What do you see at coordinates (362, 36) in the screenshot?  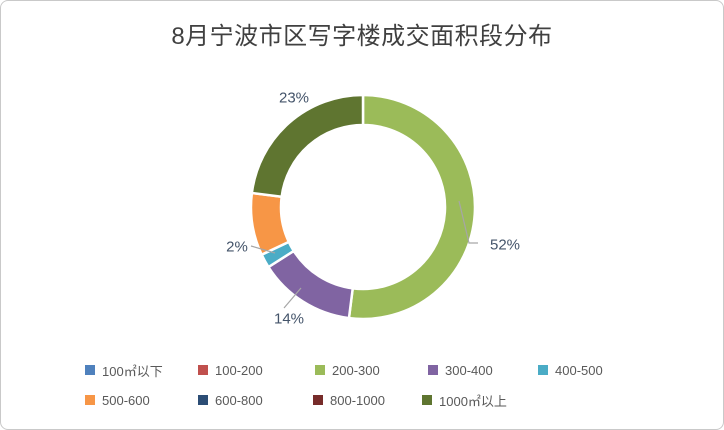 I see `chart-title: 8月宁波市区写字楼成交面积段分布` at bounding box center [362, 36].